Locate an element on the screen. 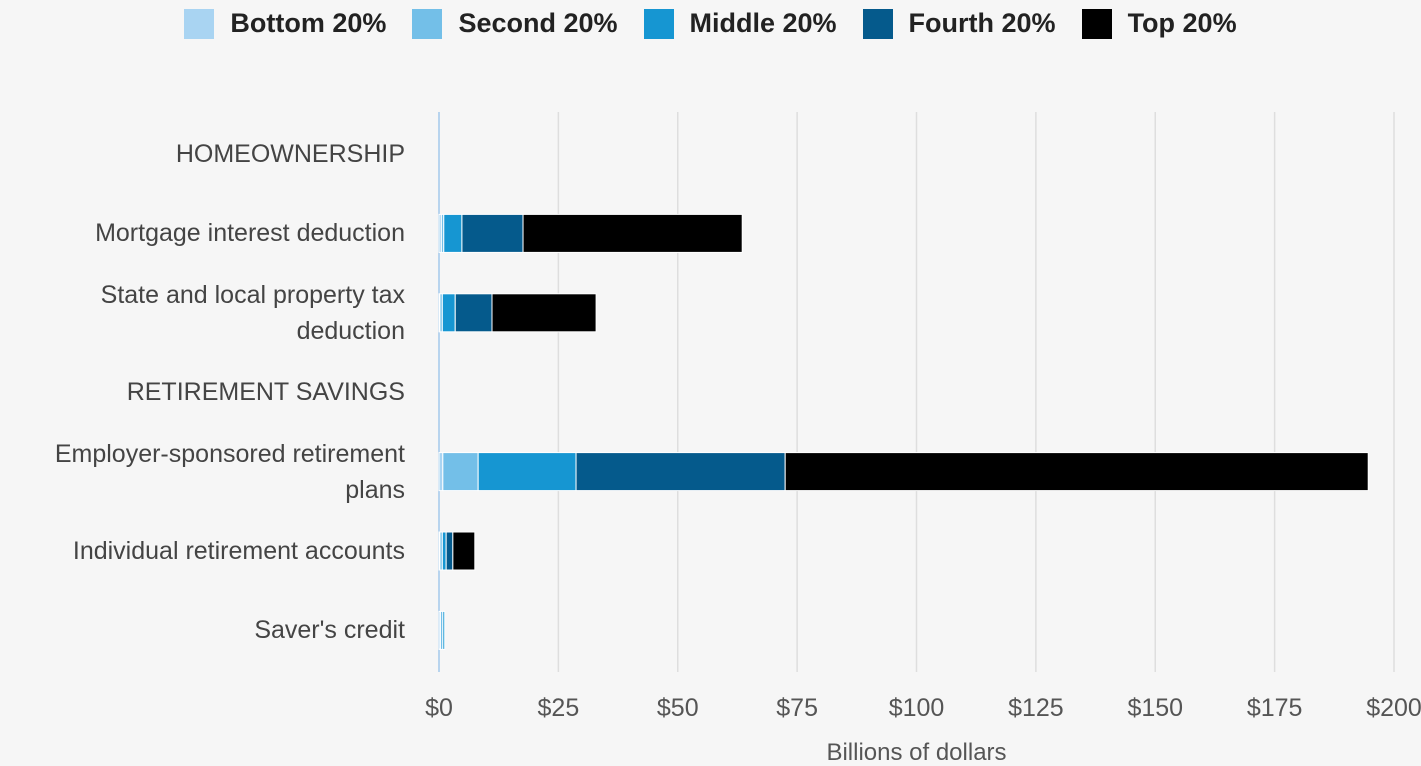  x-tick-label: $75 is located at coordinates (797, 708).